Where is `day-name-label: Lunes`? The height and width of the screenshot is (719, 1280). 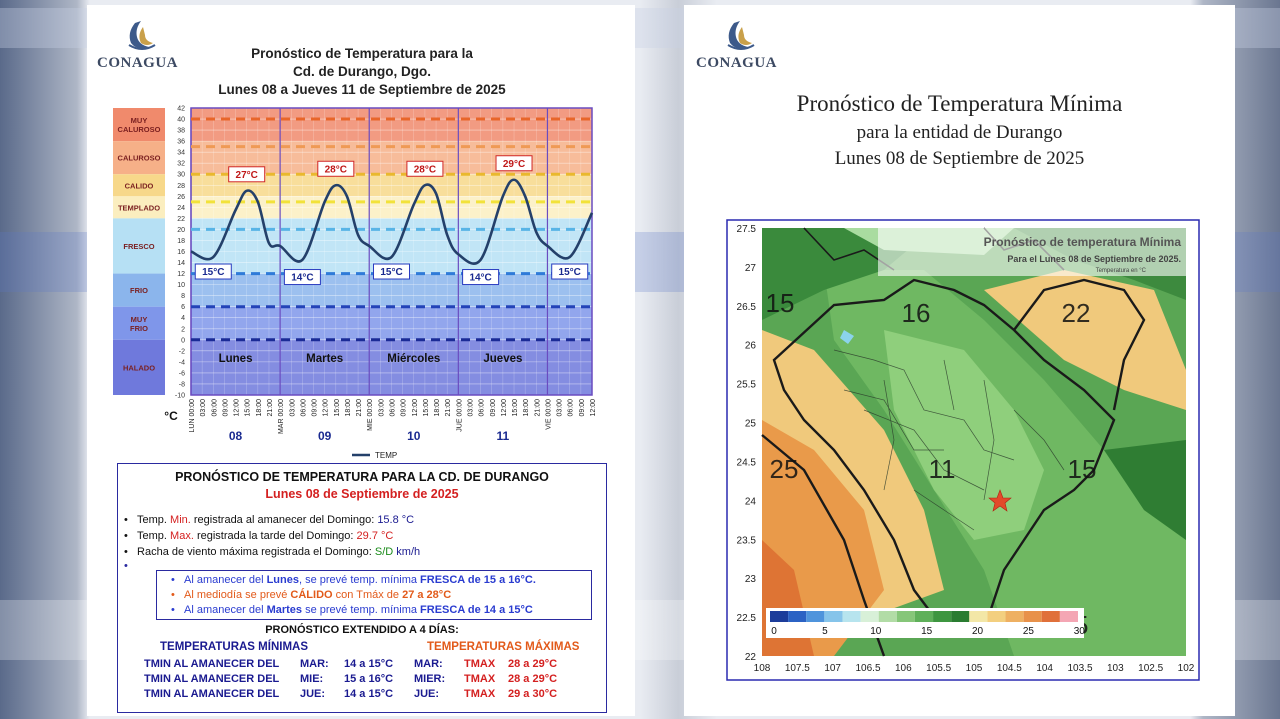
day-name-label: Lunes is located at coordinates (236, 359).